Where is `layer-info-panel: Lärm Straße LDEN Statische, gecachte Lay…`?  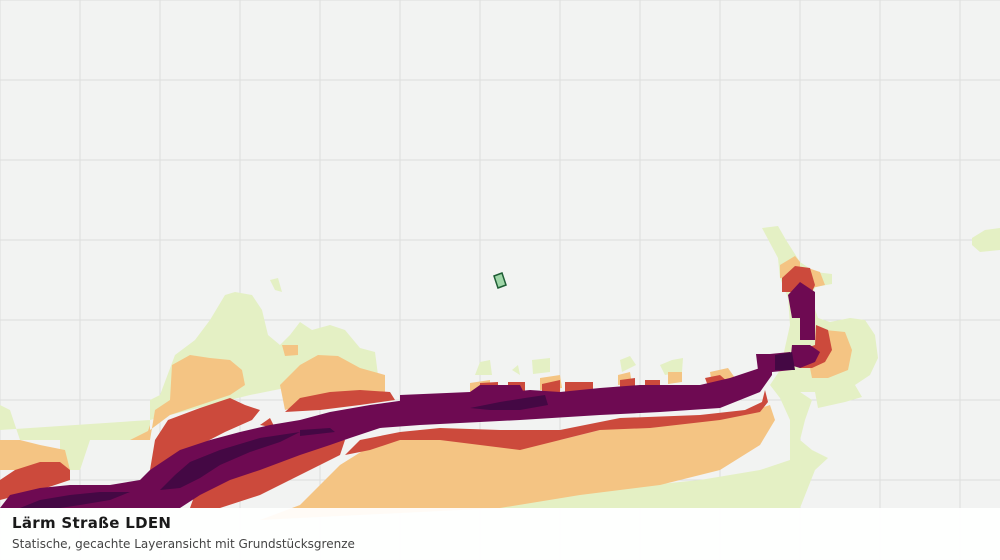 layer-info-panel: Lärm Straße LDEN Statische, gecachte Lay… is located at coordinates (500, 534).